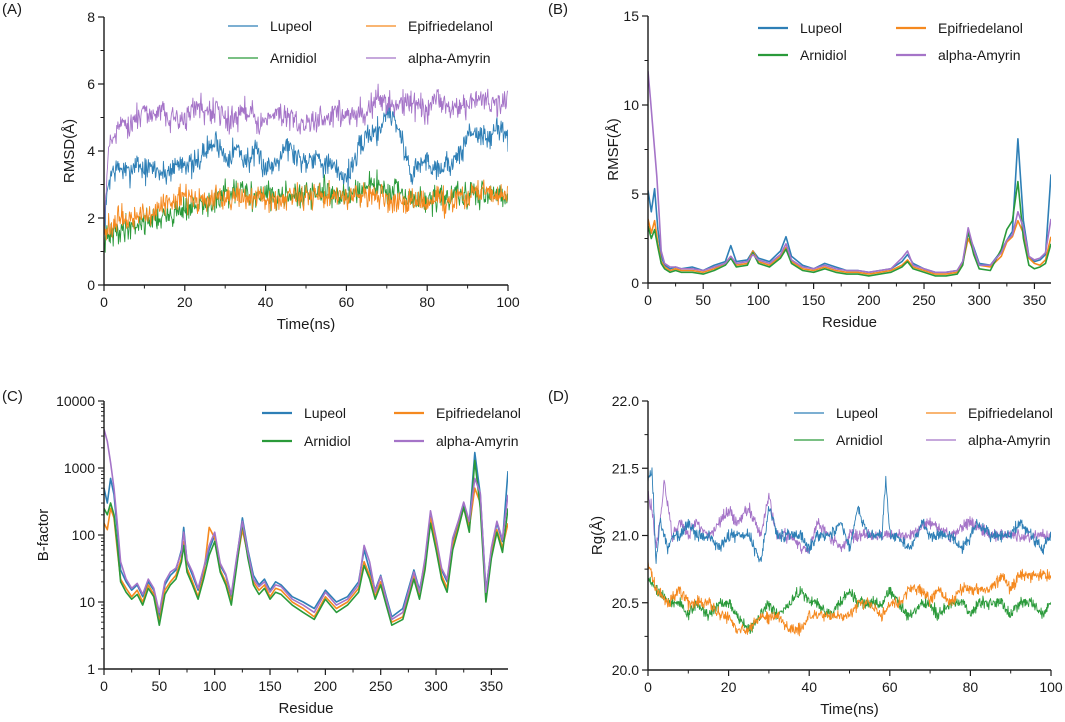 Image resolution: width=1065 pixels, height=722 pixels. What do you see at coordinates (91, 84) in the screenshot?
I see `y-tick-label: 6` at bounding box center [91, 84].